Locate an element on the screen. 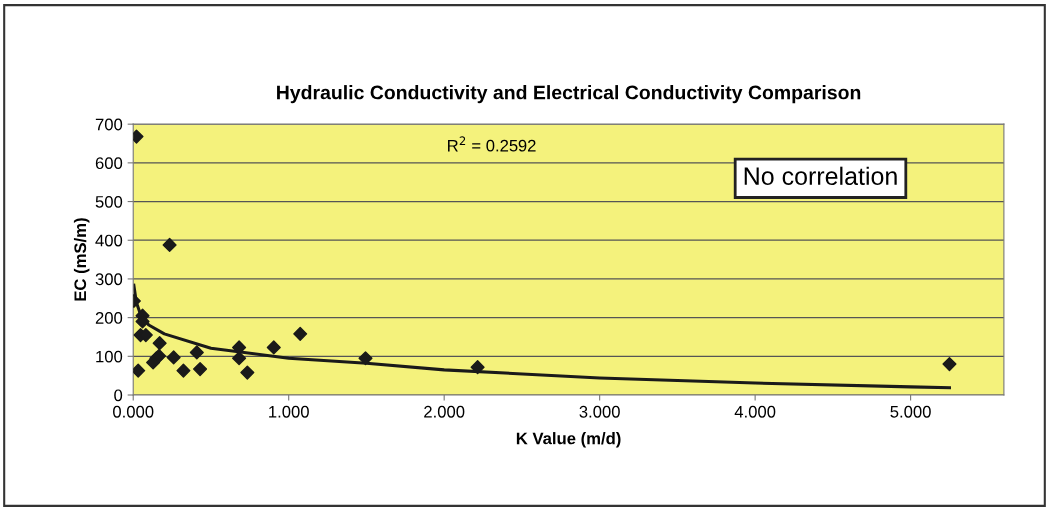 The image size is (1049, 511). x-tick-label: 4.000 is located at coordinates (755, 411).